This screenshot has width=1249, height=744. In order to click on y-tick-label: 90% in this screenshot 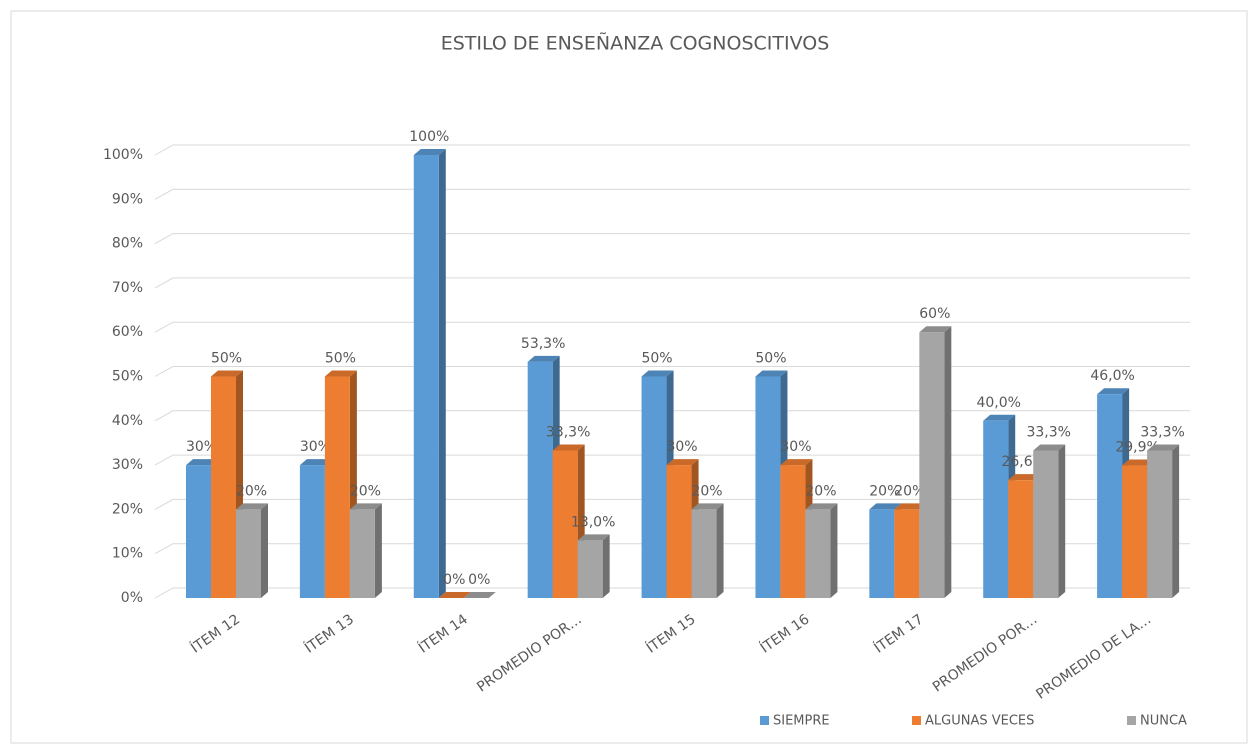, I will do `click(127, 199)`.